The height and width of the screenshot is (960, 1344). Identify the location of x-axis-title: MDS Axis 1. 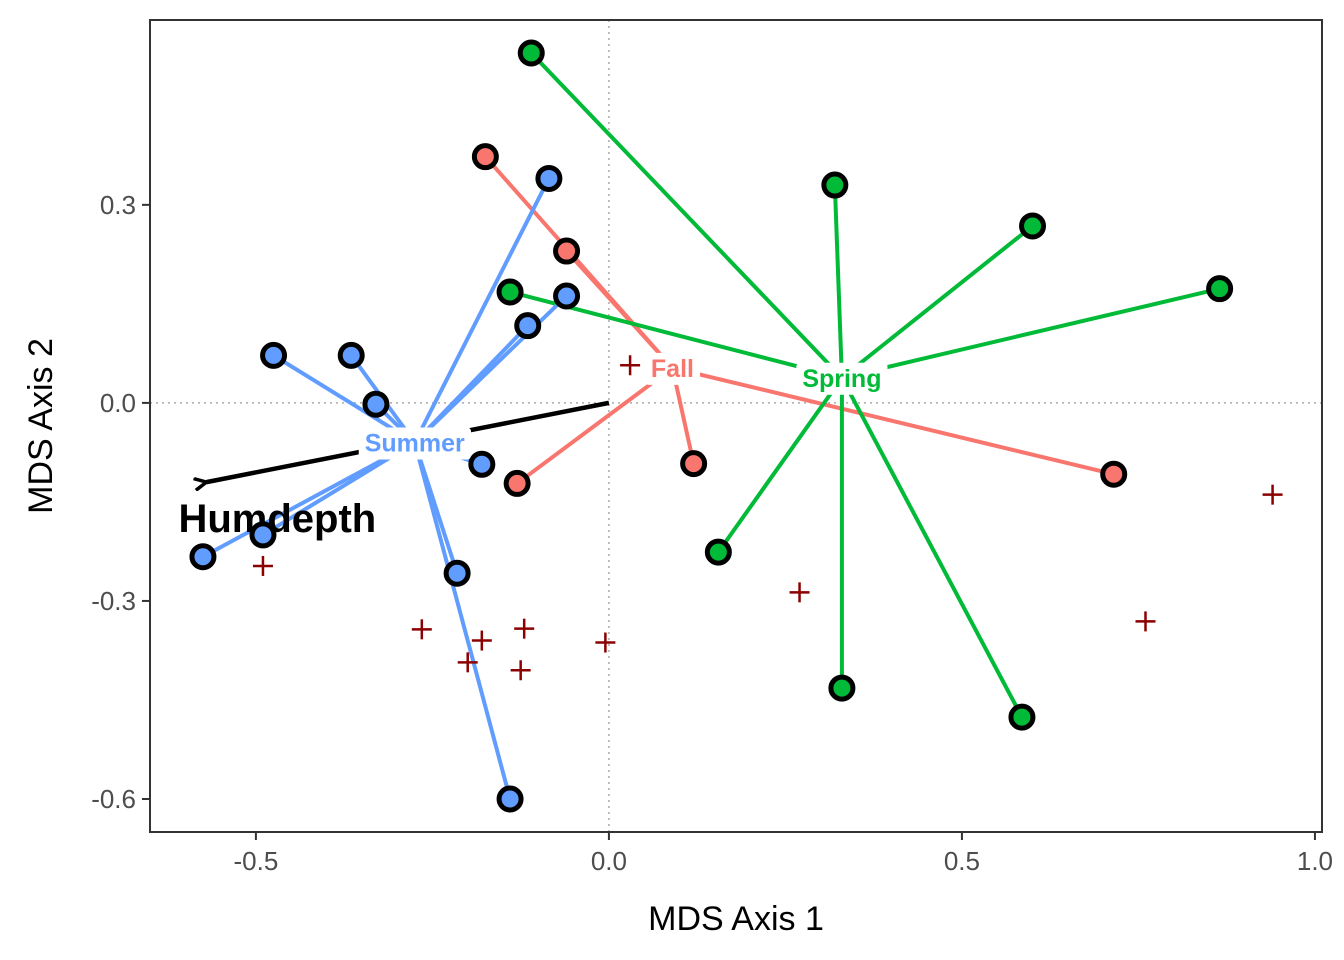
(736, 919).